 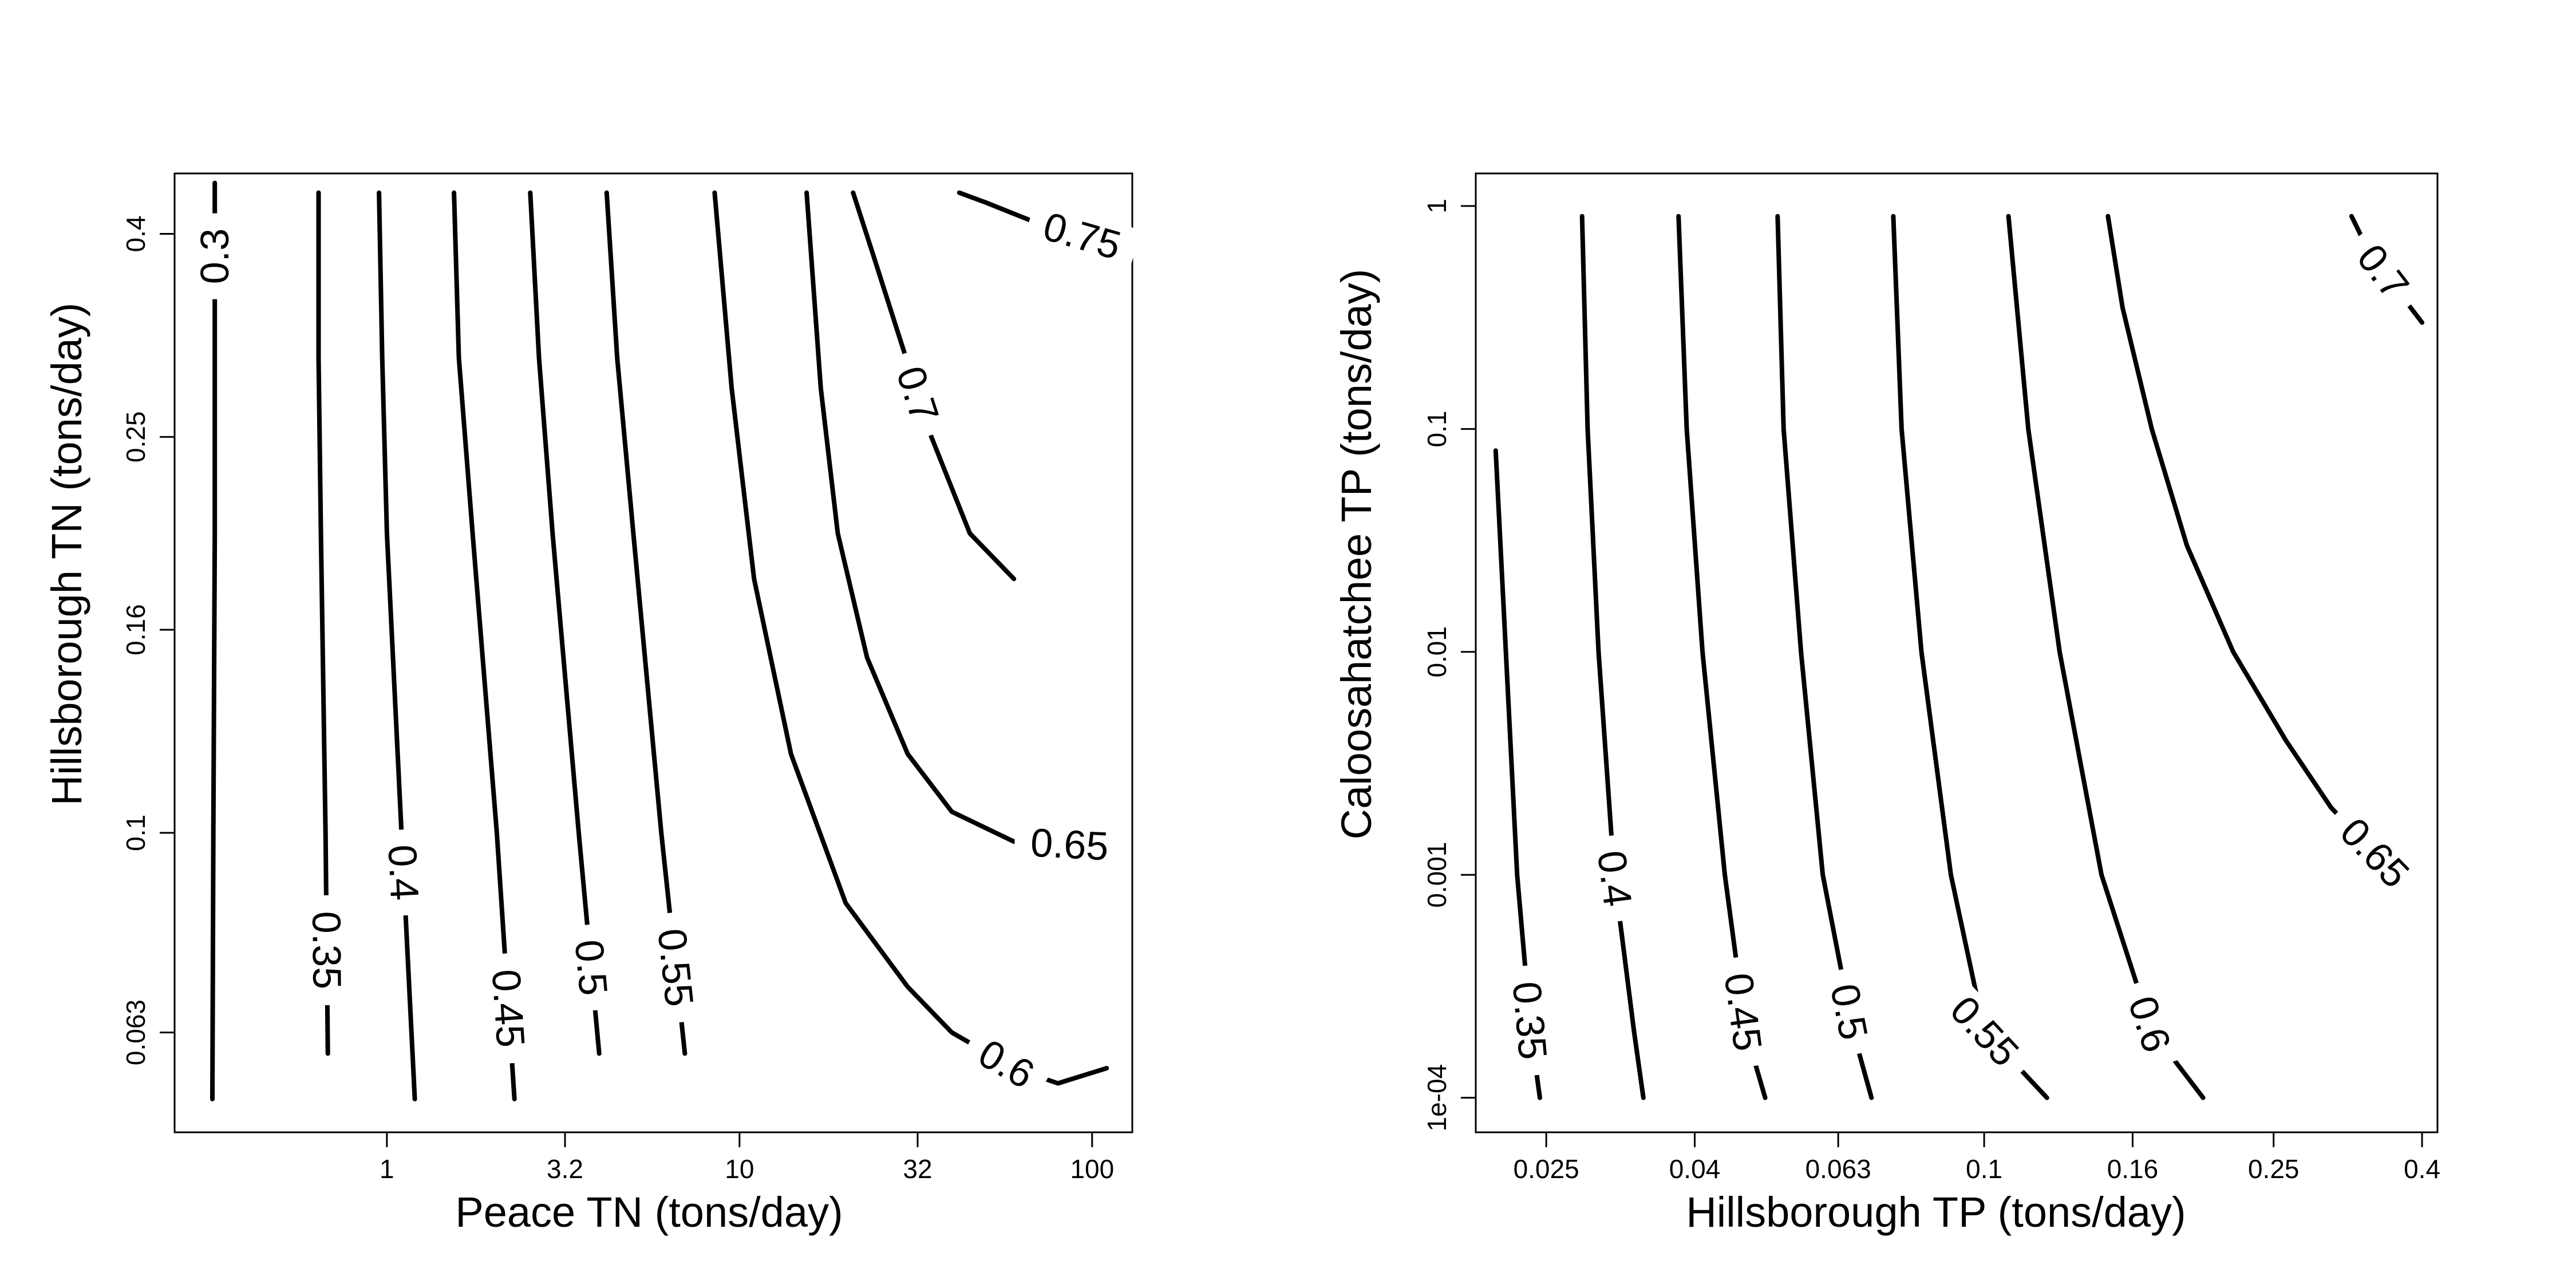 I want to click on right-y-tick-label: 0.01, so click(x=1437, y=652).